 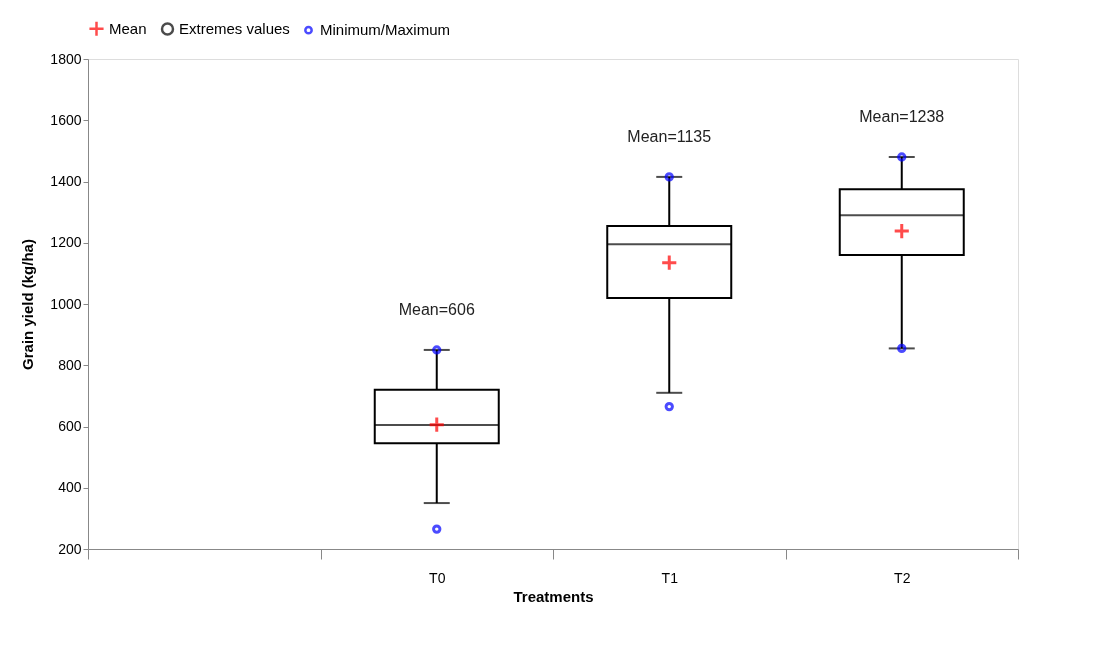 I want to click on annotation: Mean=606, so click(x=436, y=309).